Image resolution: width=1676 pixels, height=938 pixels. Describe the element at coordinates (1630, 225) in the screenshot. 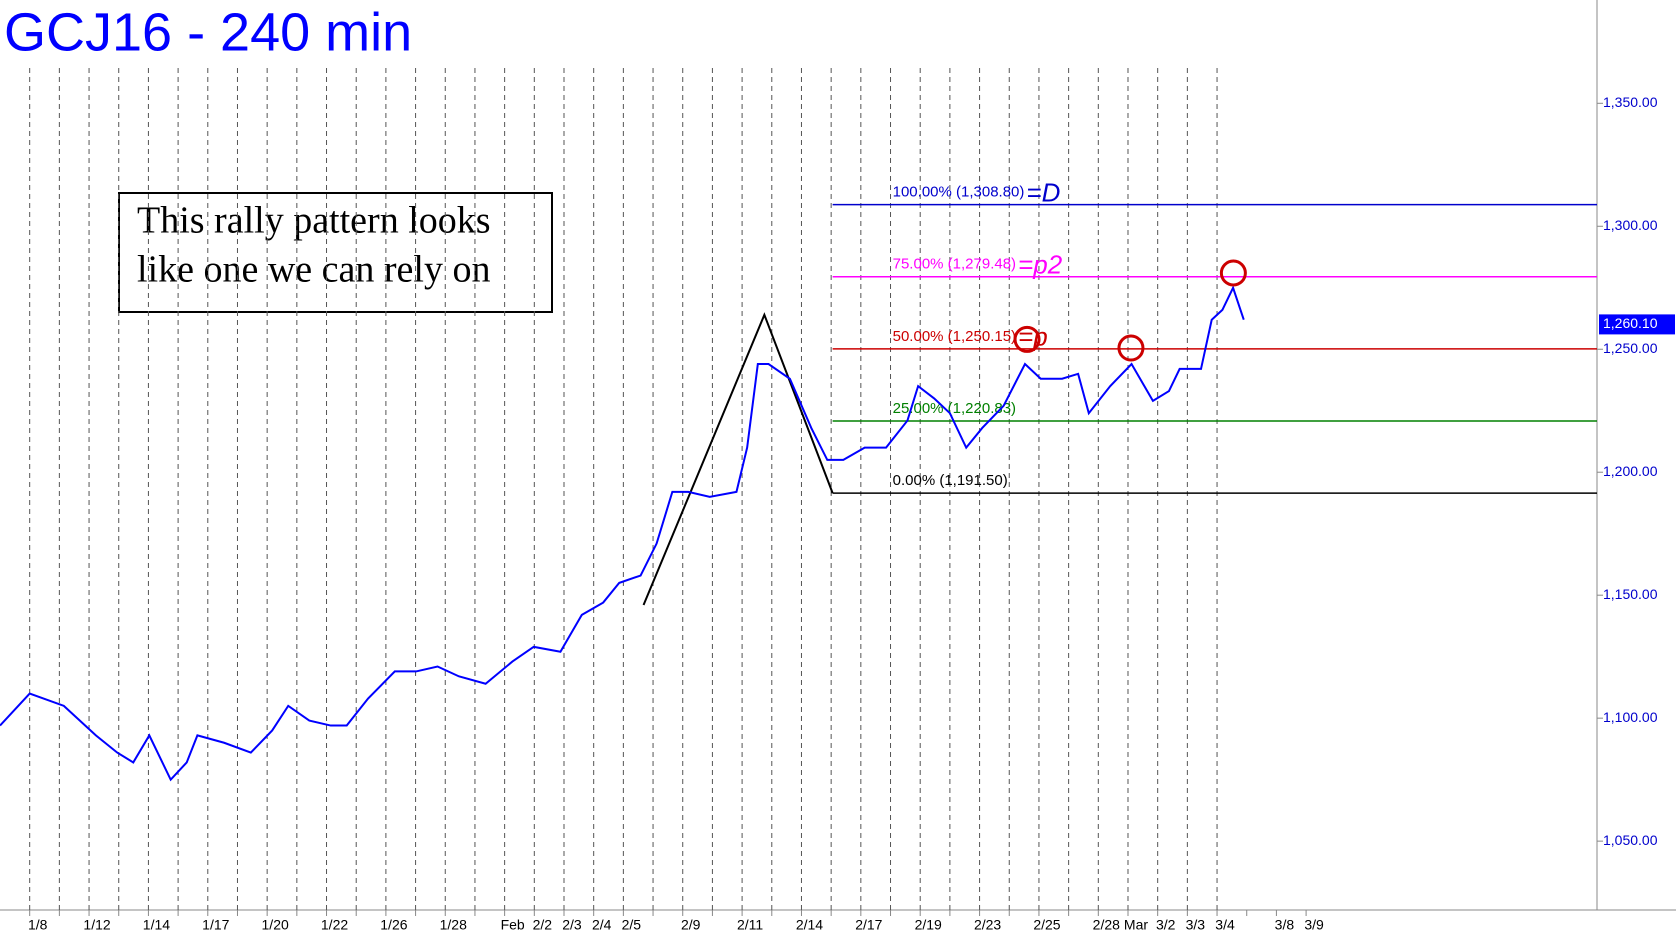

I see `y-tick-label: 1,300.00` at that location.